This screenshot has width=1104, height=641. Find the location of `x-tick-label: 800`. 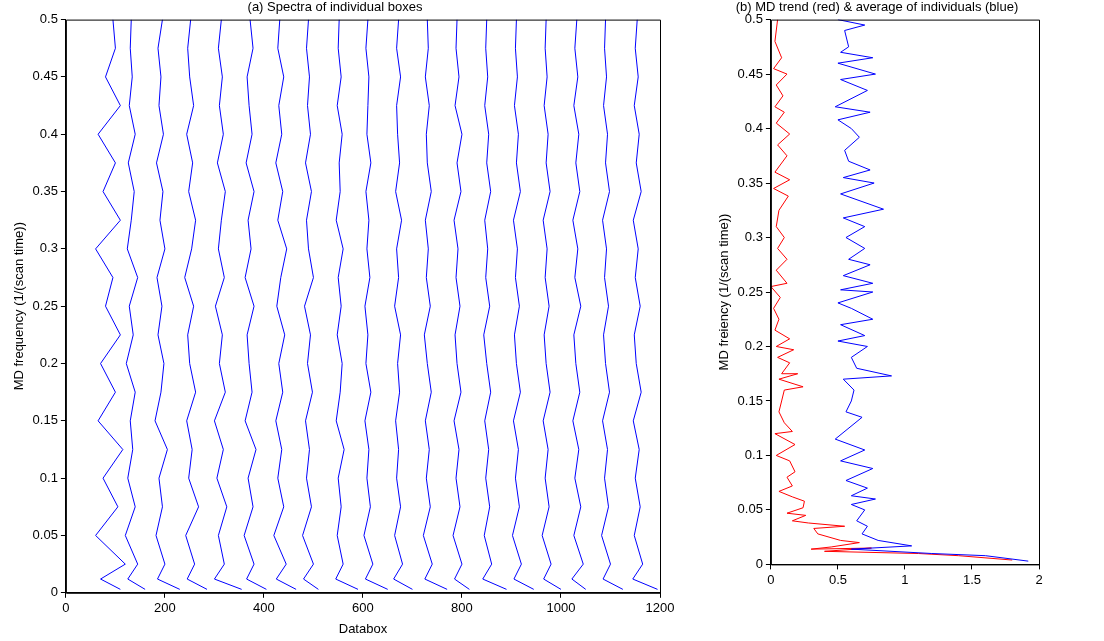

x-tick-label: 800 is located at coordinates (462, 608).